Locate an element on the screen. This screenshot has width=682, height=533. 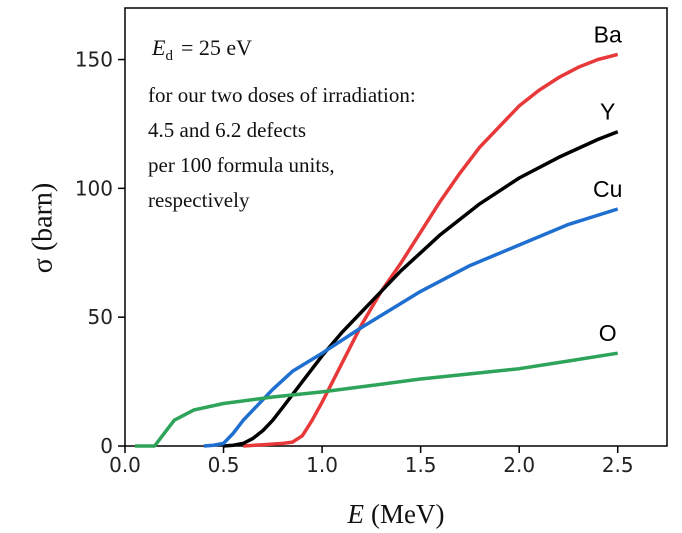
y-tick-label: 150 is located at coordinates (94, 60).